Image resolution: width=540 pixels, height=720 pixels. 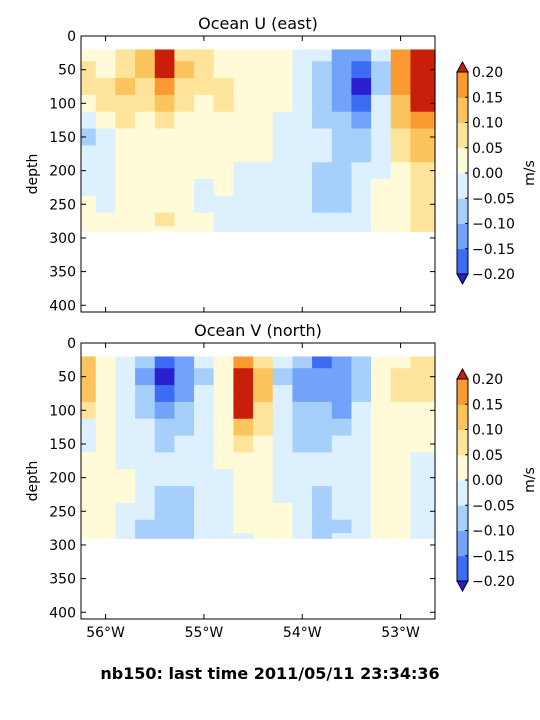 I want to click on y-tick-label: 350, so click(x=62, y=273).